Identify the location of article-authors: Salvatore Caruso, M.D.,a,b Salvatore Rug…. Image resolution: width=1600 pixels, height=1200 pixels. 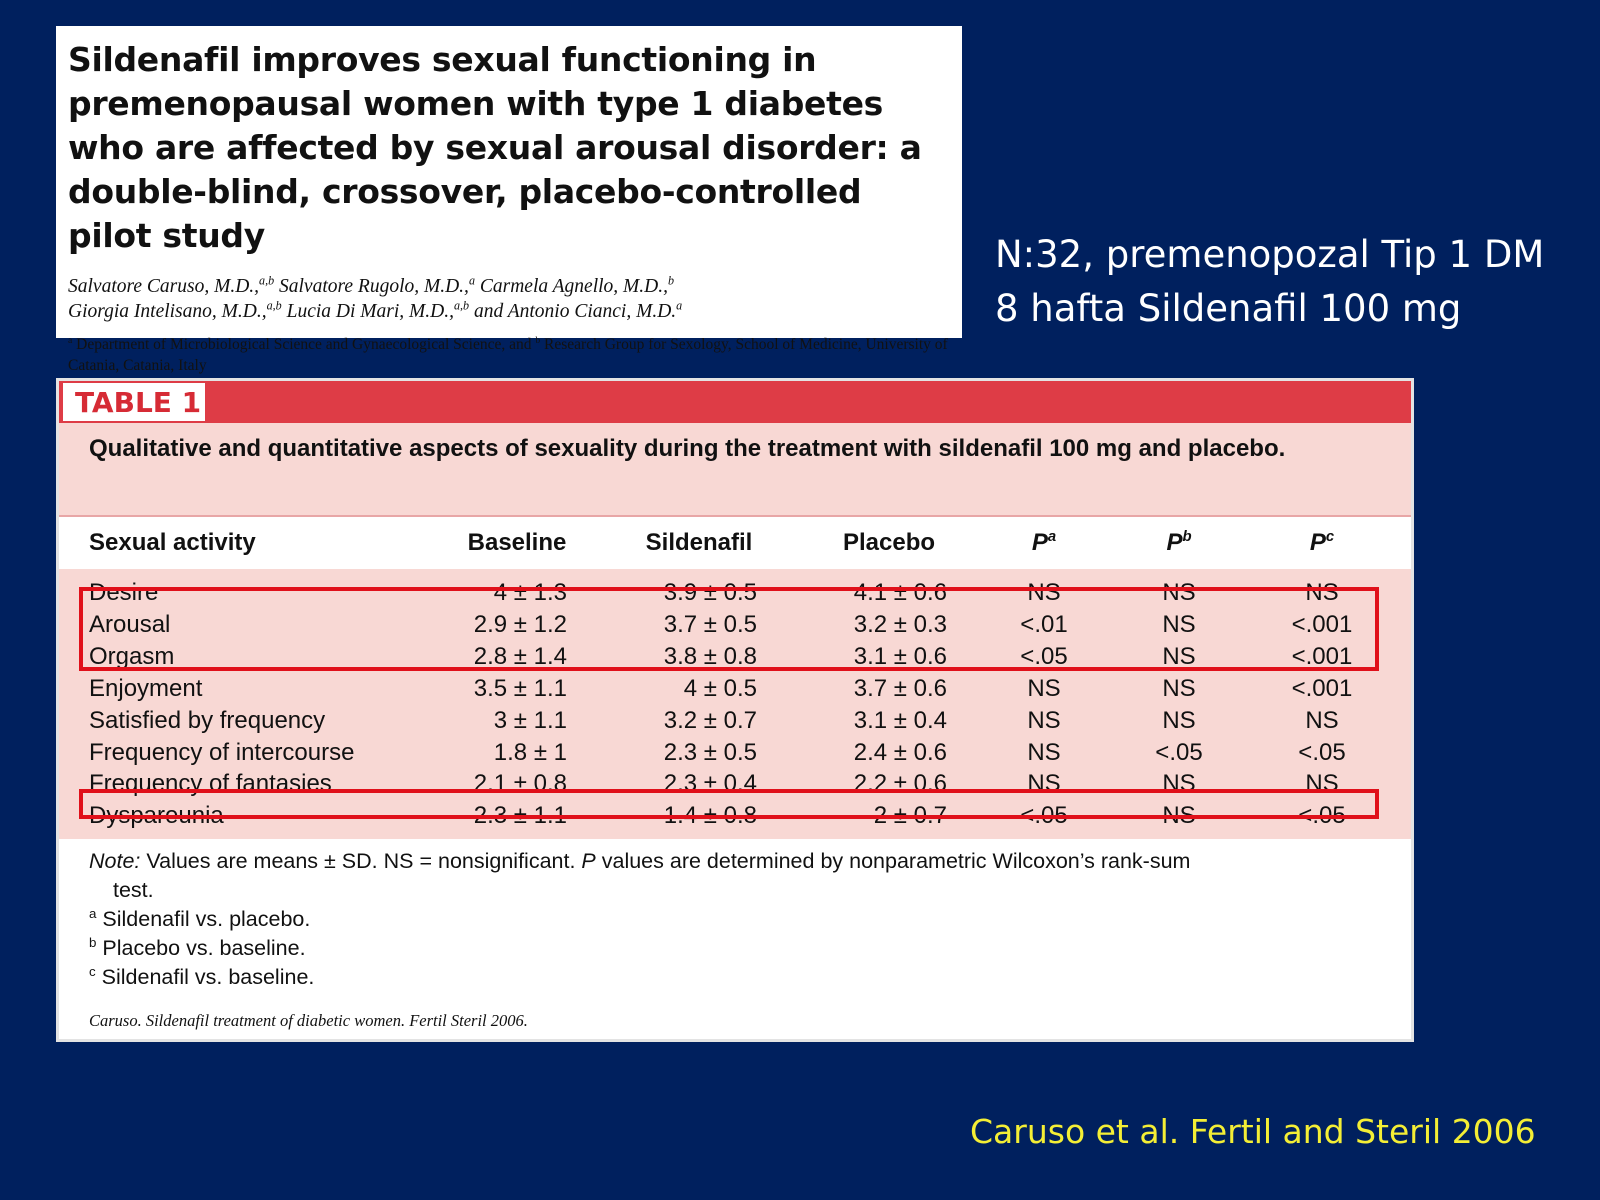
(510, 299).